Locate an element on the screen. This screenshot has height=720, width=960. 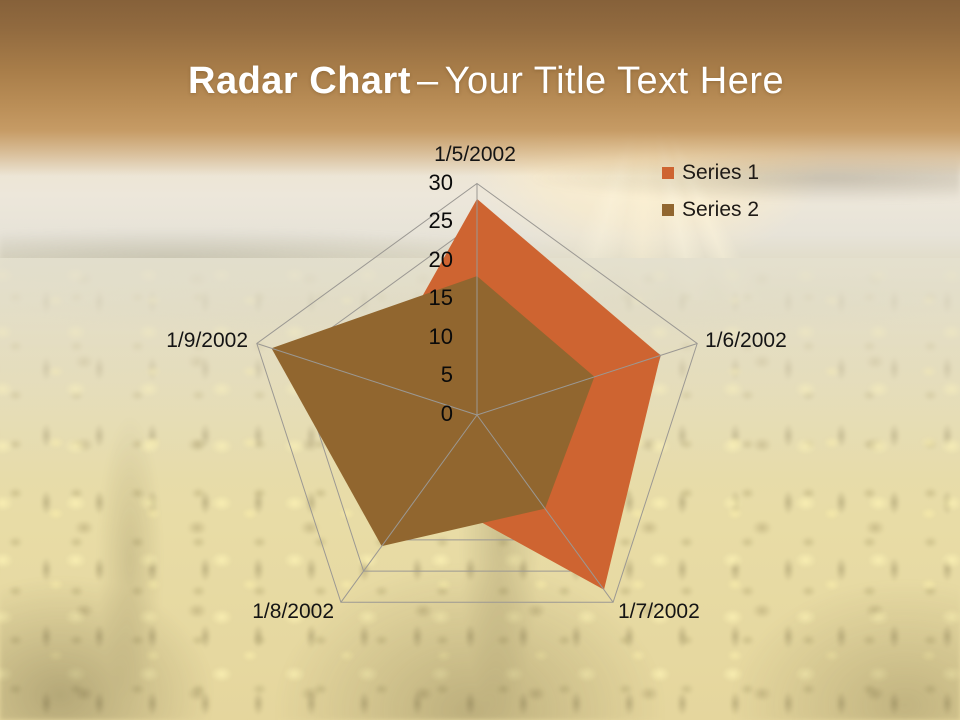
chart-legend: Series 1 Series 2 is located at coordinates (710, 198).